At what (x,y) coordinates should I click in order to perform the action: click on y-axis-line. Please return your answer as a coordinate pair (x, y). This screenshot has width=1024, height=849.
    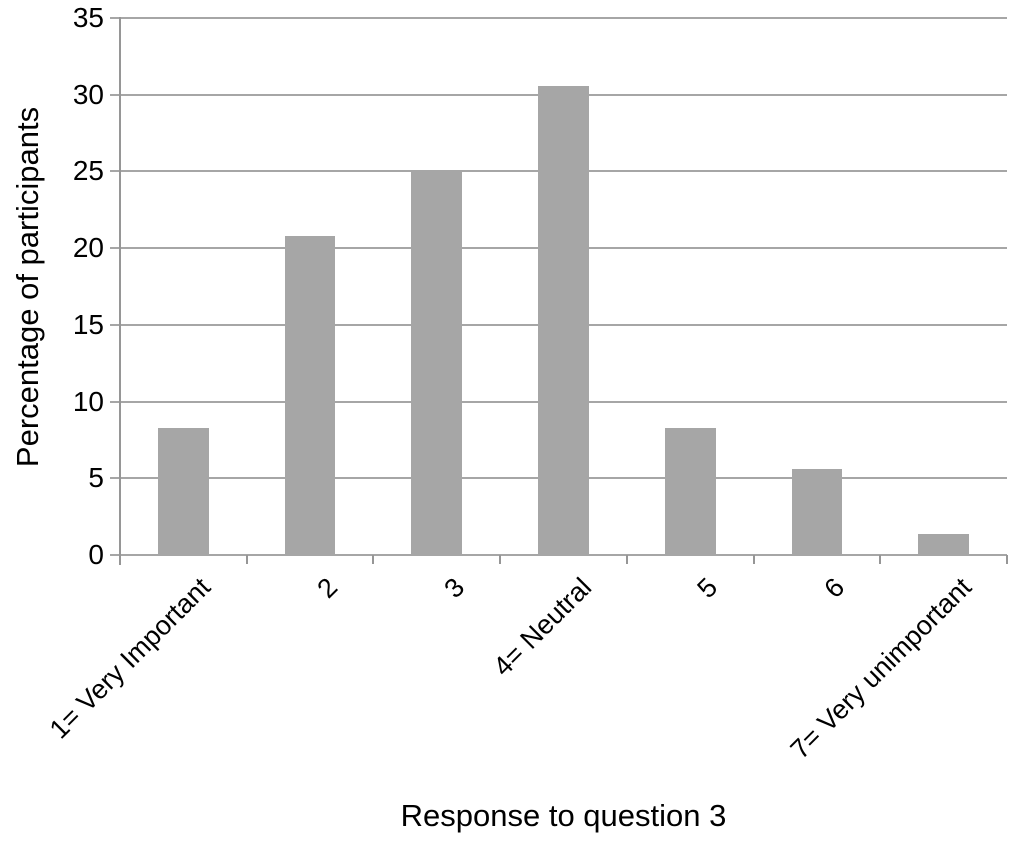
    Looking at the image, I should click on (120, 291).